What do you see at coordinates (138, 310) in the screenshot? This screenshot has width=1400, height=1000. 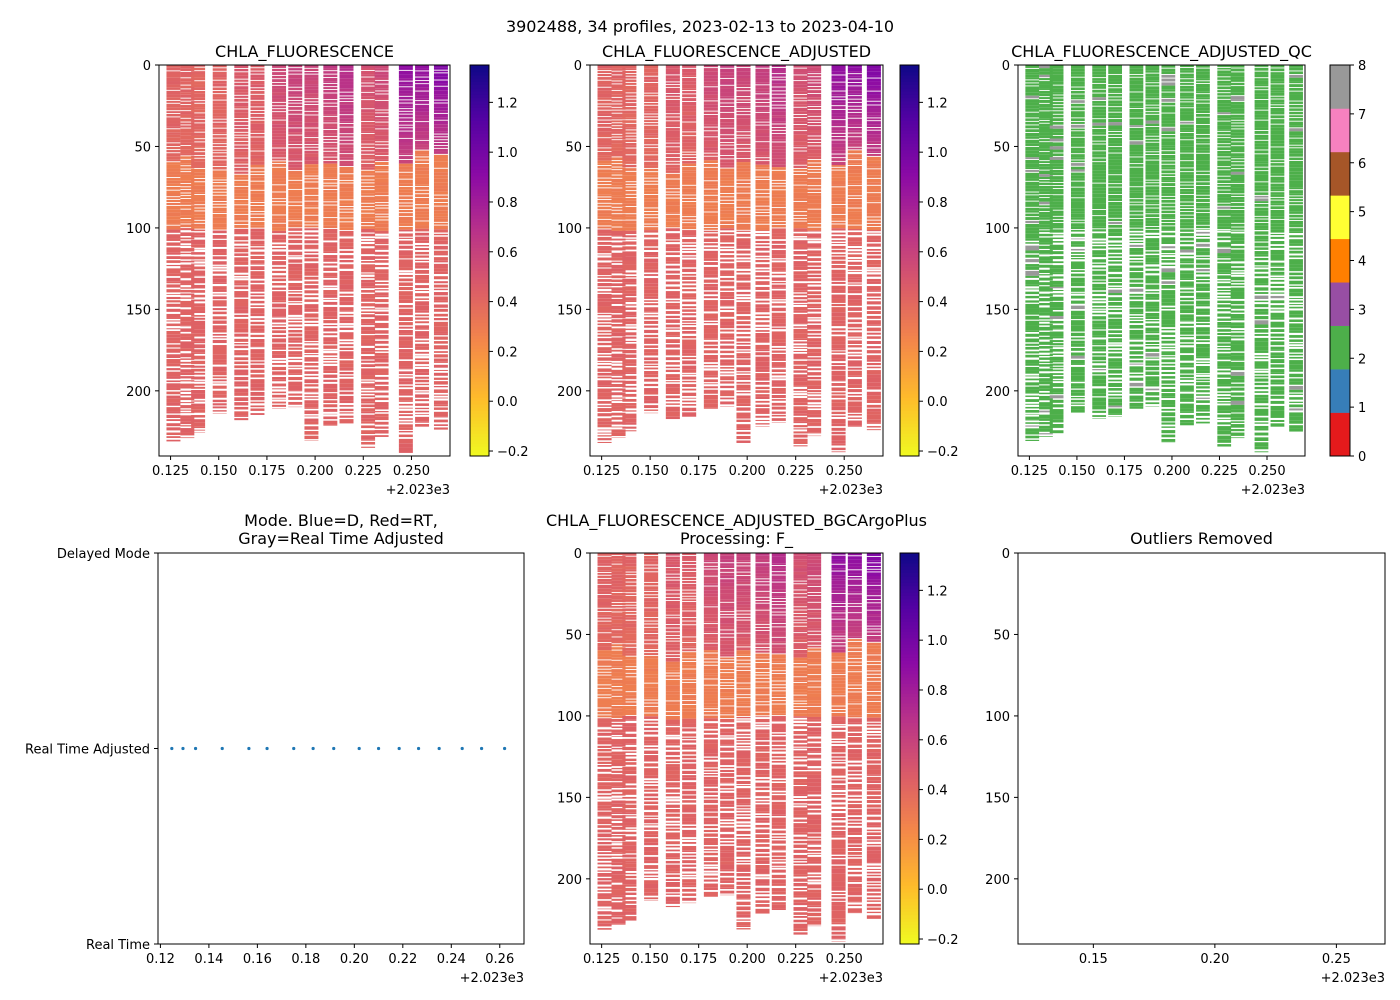 I see `y-tick-label: 150` at bounding box center [138, 310].